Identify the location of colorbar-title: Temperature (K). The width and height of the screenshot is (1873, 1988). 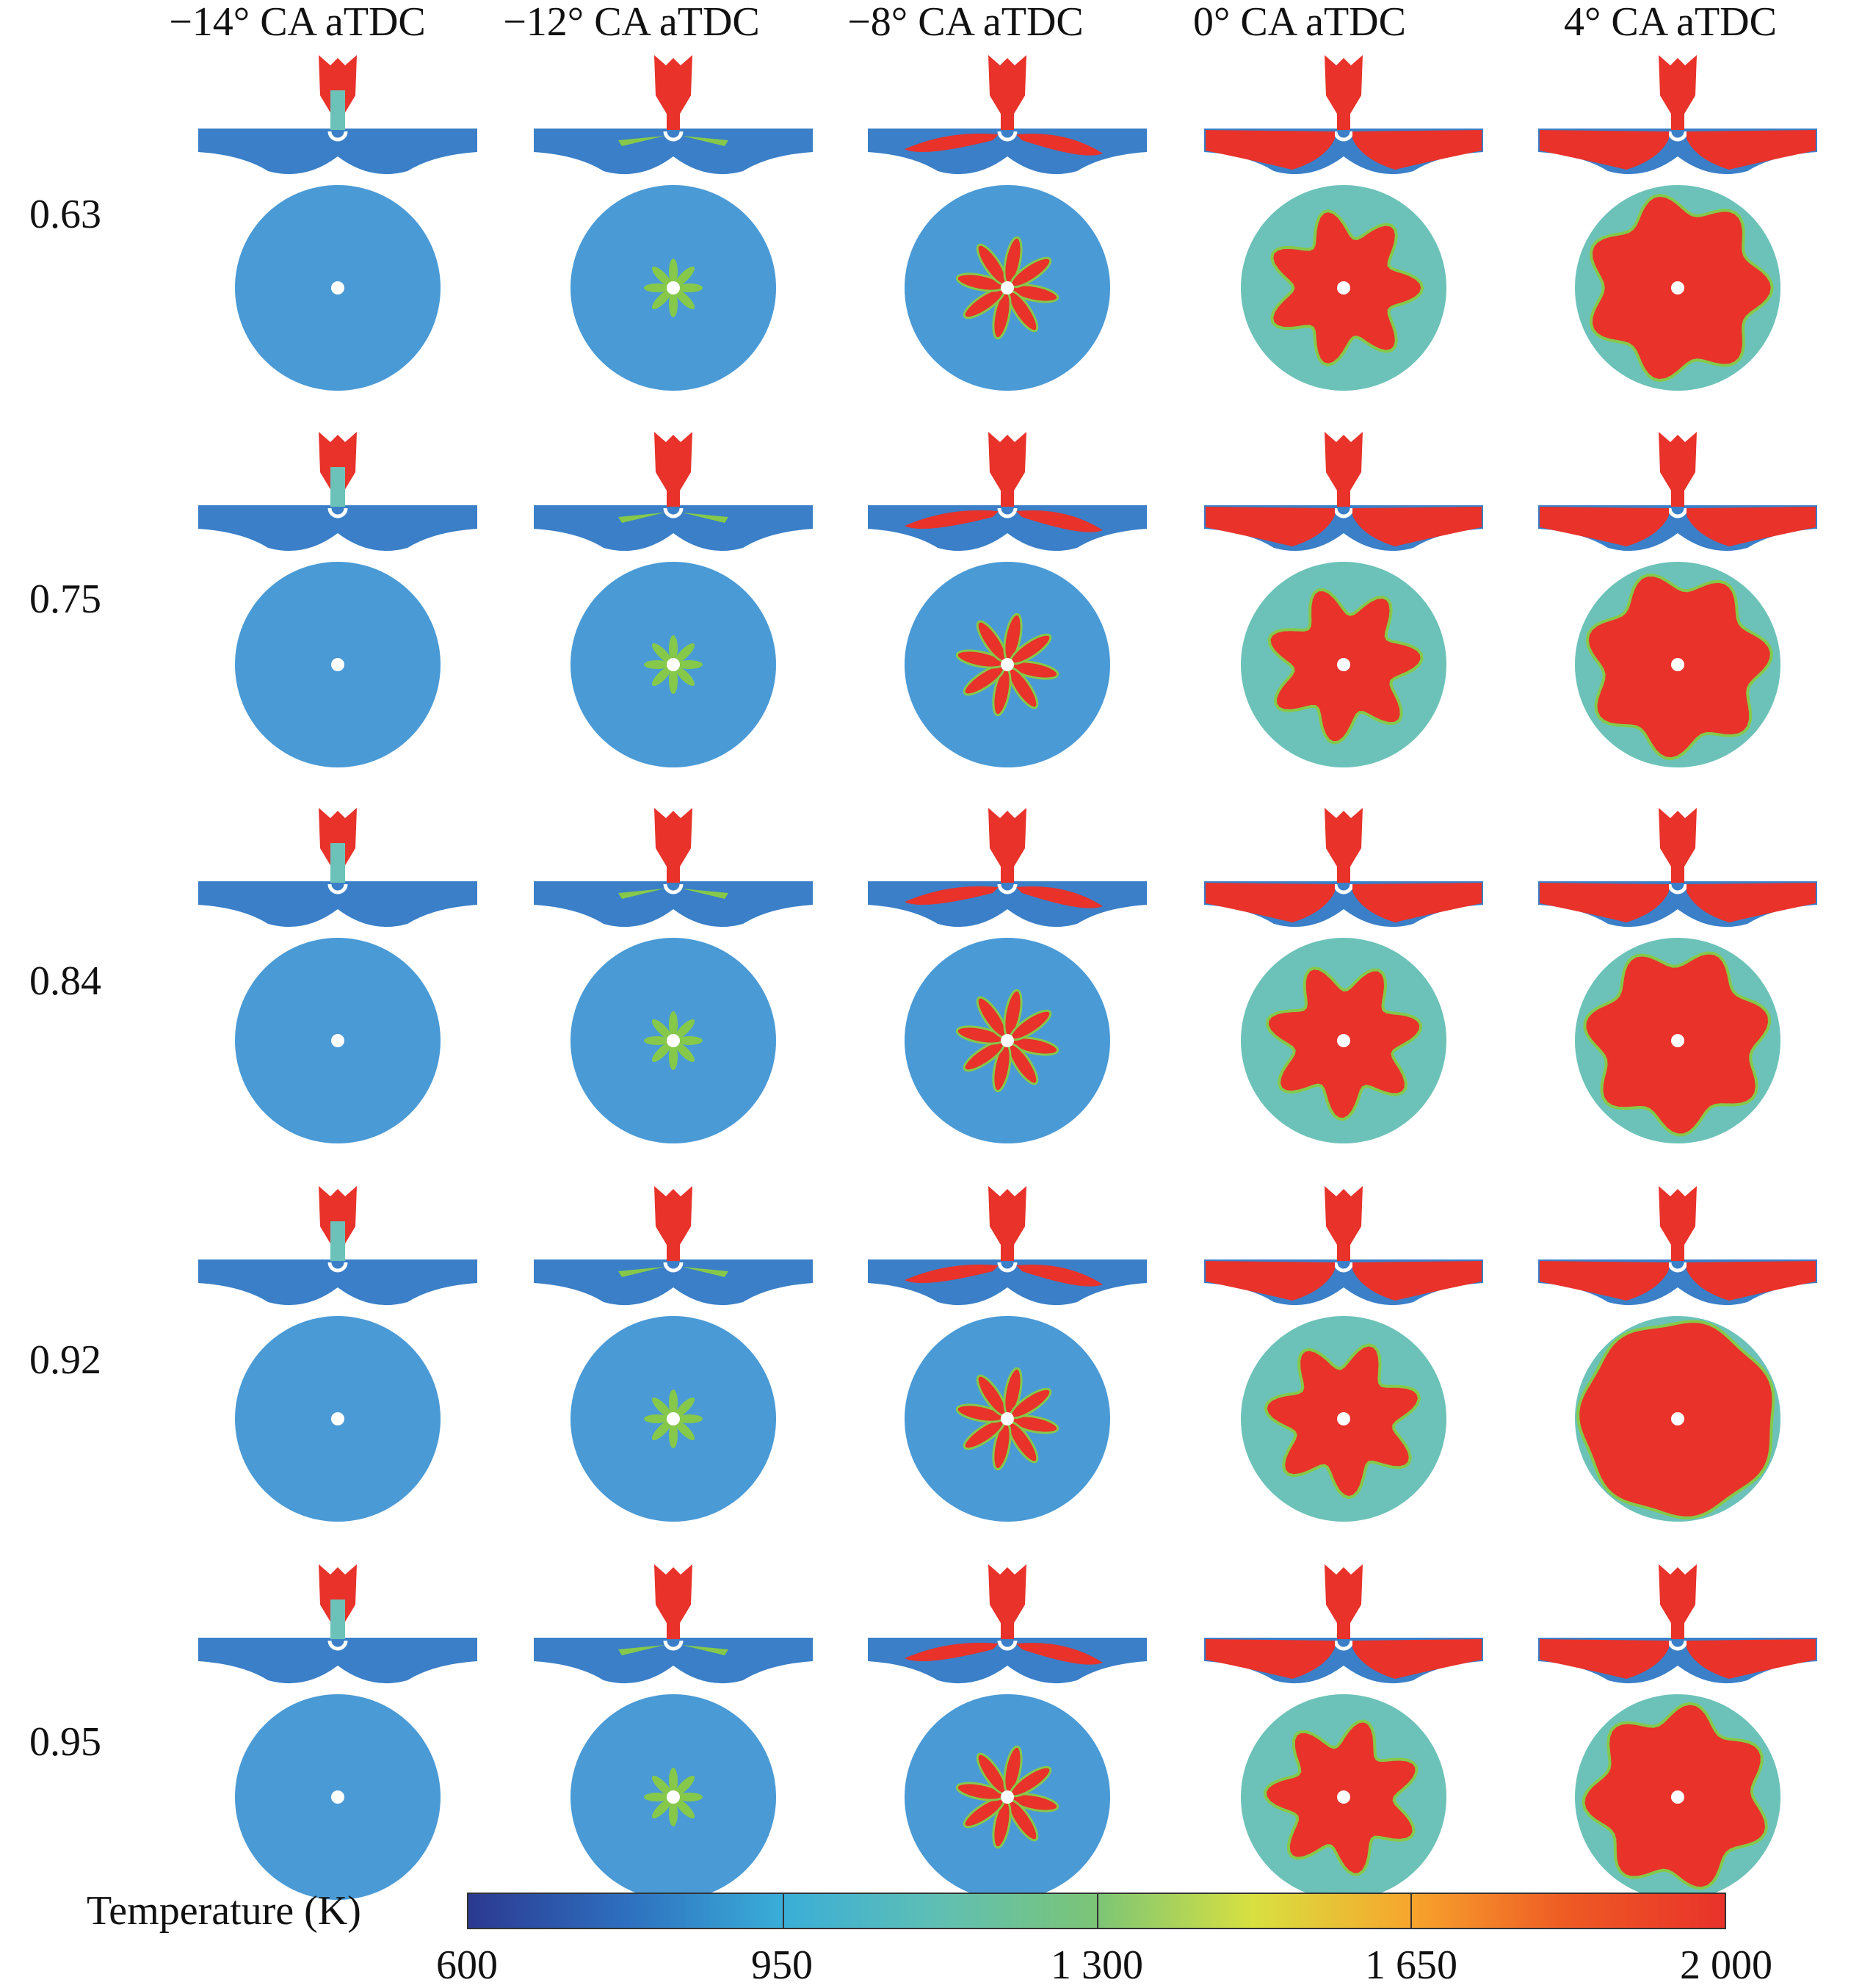
(224, 1911).